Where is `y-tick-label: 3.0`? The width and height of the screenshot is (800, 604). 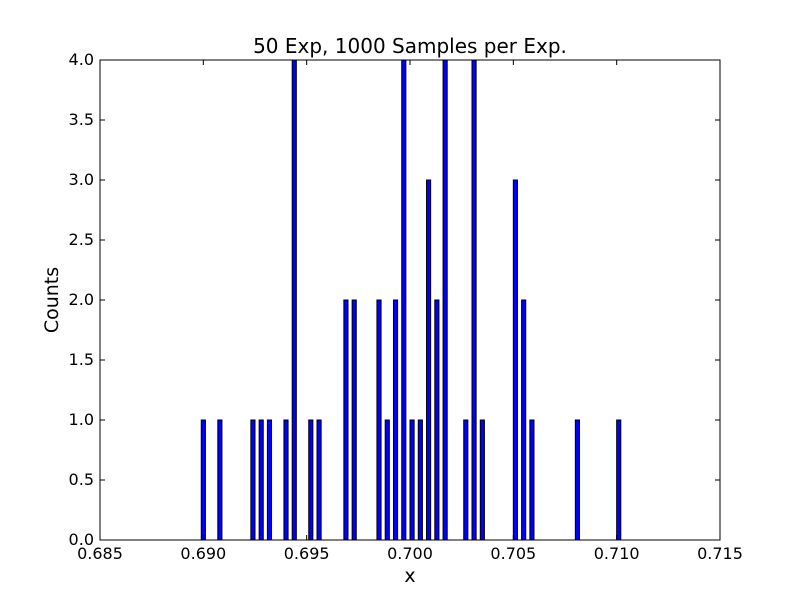 y-tick-label: 3.0 is located at coordinates (81, 179).